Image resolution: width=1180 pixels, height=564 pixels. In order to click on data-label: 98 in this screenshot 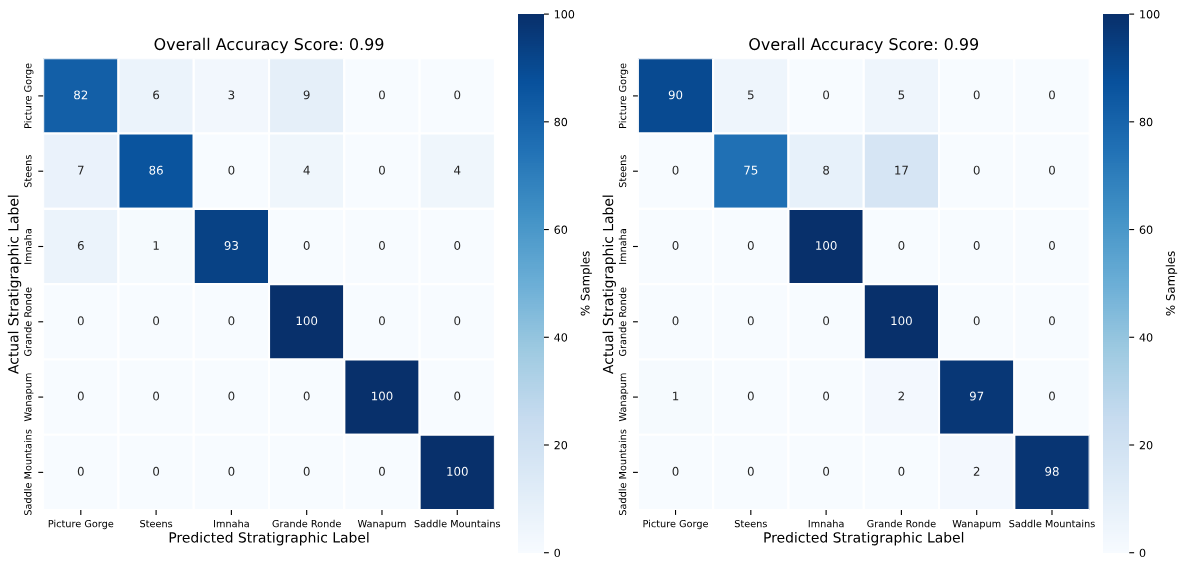, I will do `click(1052, 471)`.